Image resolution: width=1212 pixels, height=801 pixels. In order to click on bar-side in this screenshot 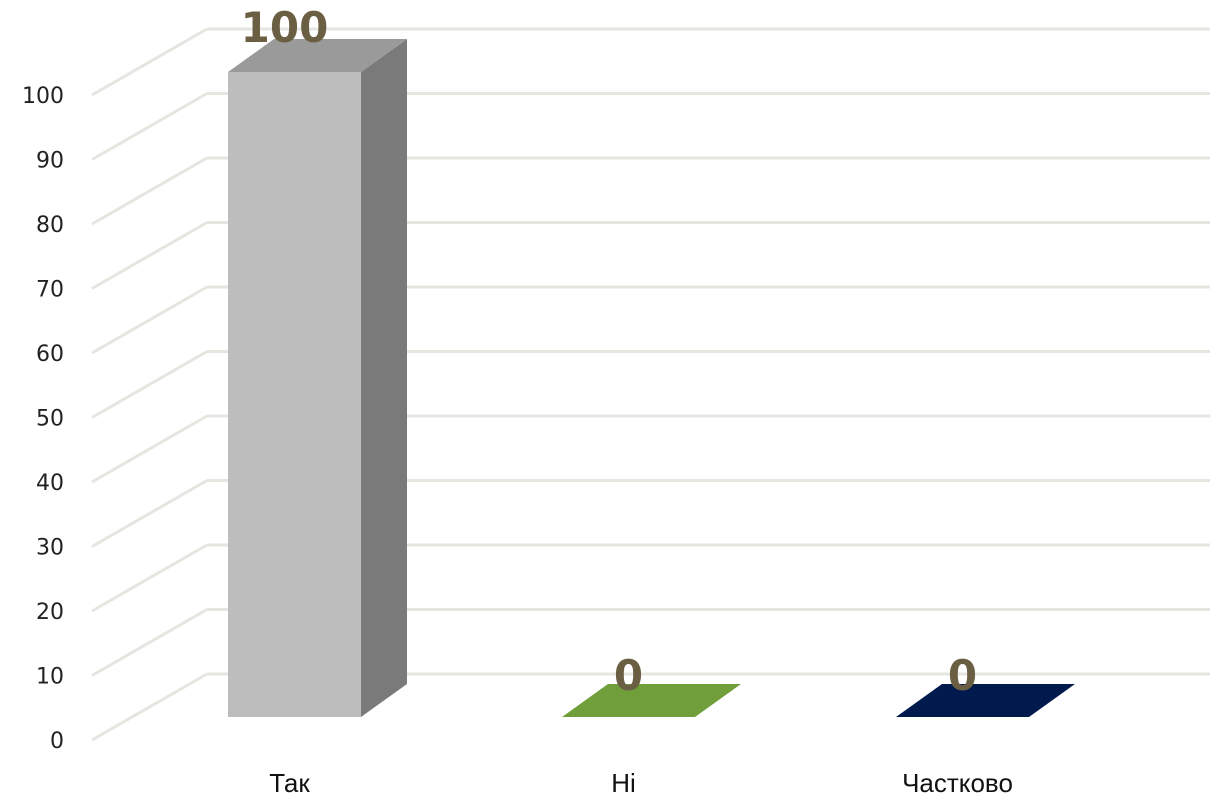, I will do `click(384, 378)`.